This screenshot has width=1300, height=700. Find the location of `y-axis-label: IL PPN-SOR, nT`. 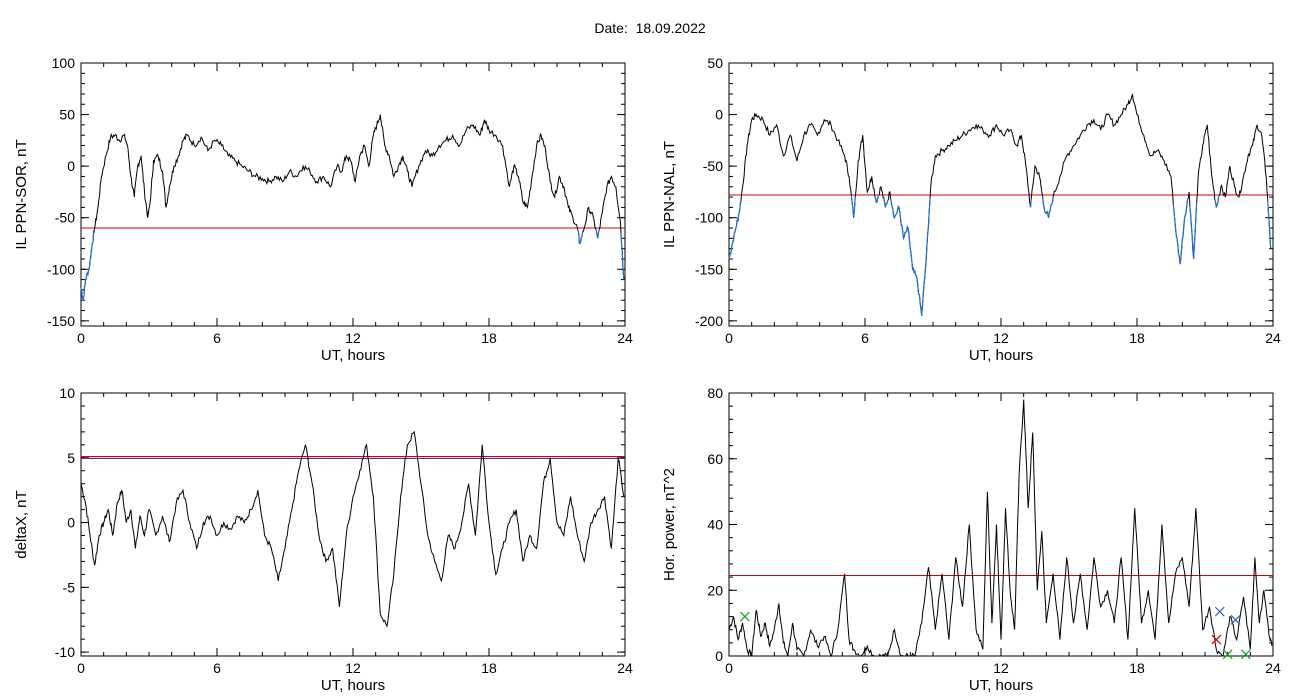

y-axis-label: IL PPN-SOR, nT is located at coordinates (21, 194).